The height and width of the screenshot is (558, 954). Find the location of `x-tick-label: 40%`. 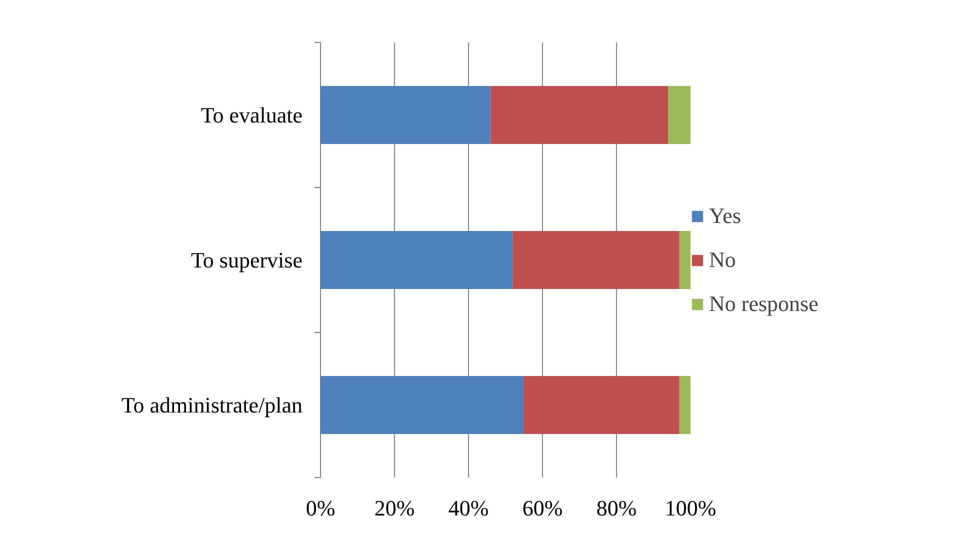

x-tick-label: 40% is located at coordinates (468, 508).